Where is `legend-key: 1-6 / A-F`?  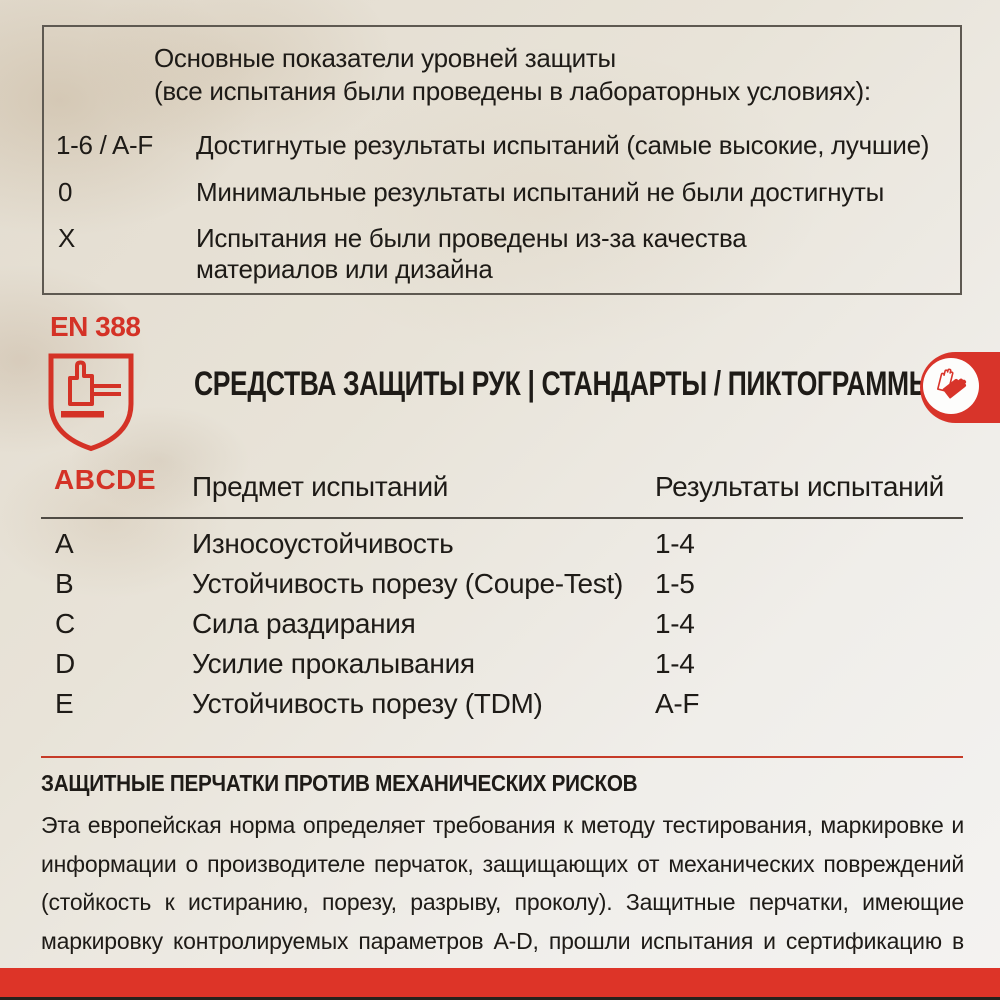 legend-key: 1-6 / A-F is located at coordinates (104, 145).